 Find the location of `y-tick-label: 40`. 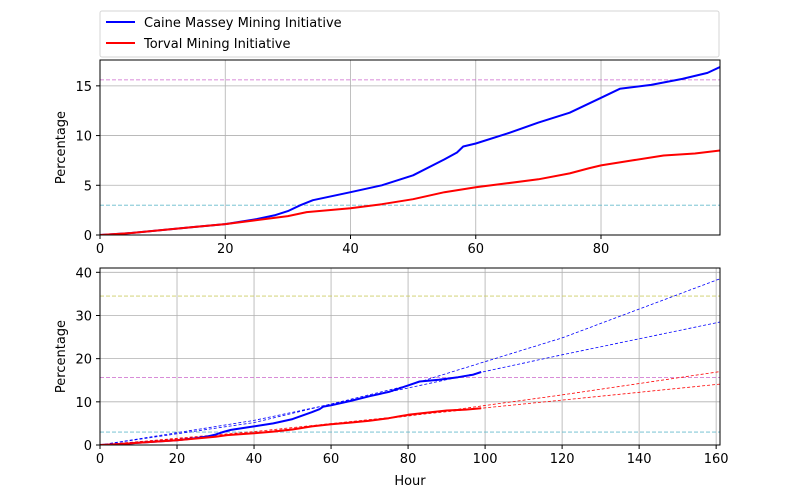

y-tick-label: 40 is located at coordinates (83, 273).